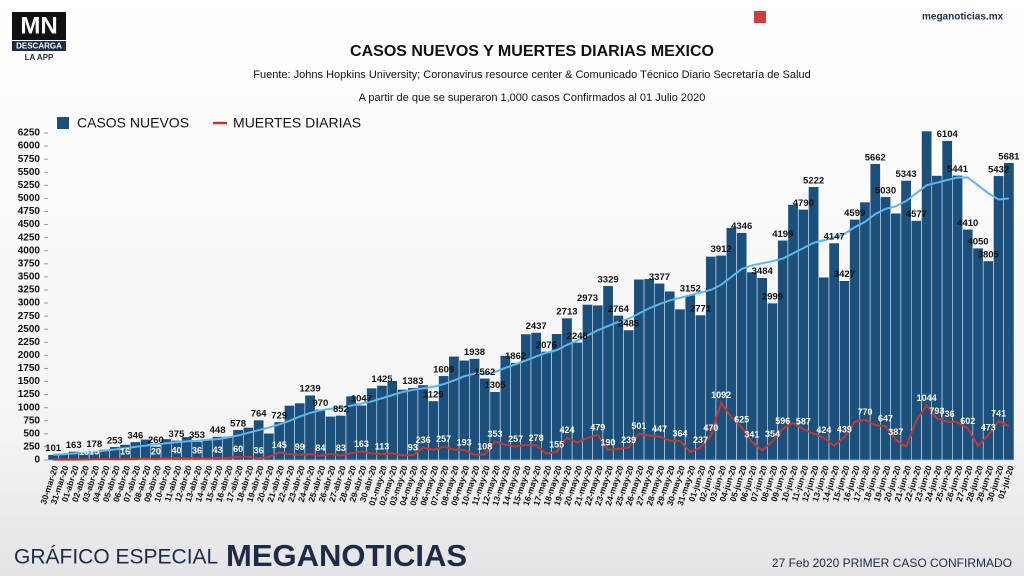  Describe the element at coordinates (977, 242) in the screenshot. I see `value-label: 4050` at that location.